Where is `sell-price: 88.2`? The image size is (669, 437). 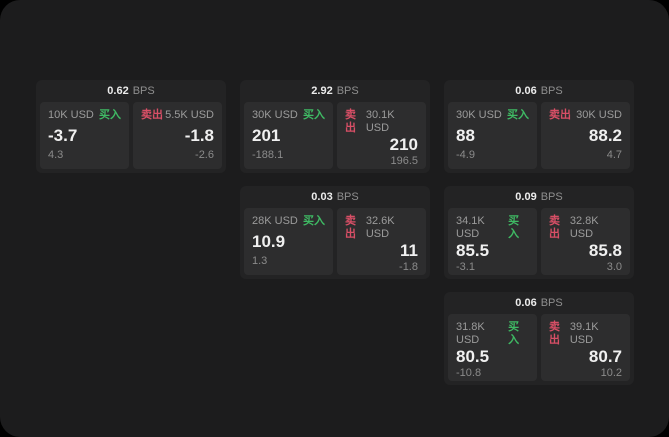 sell-price: 88.2 is located at coordinates (605, 135).